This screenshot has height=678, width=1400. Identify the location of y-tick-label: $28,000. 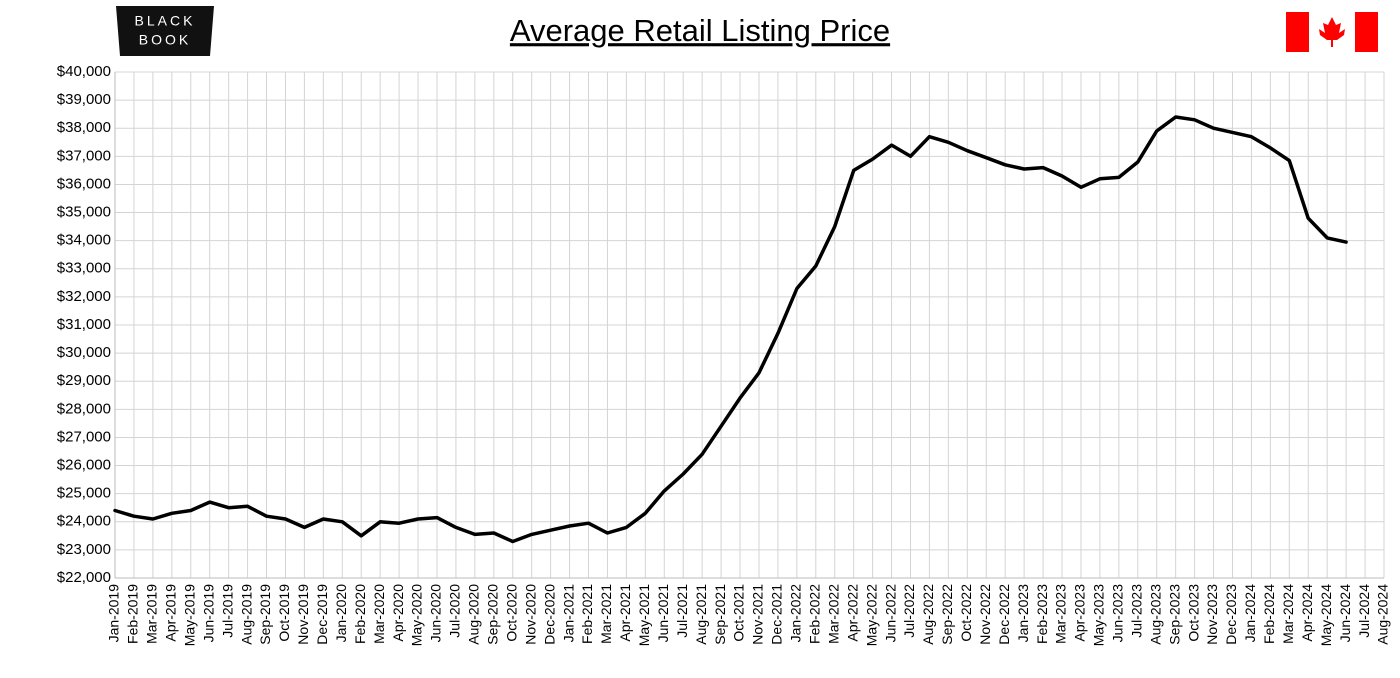
(84, 408).